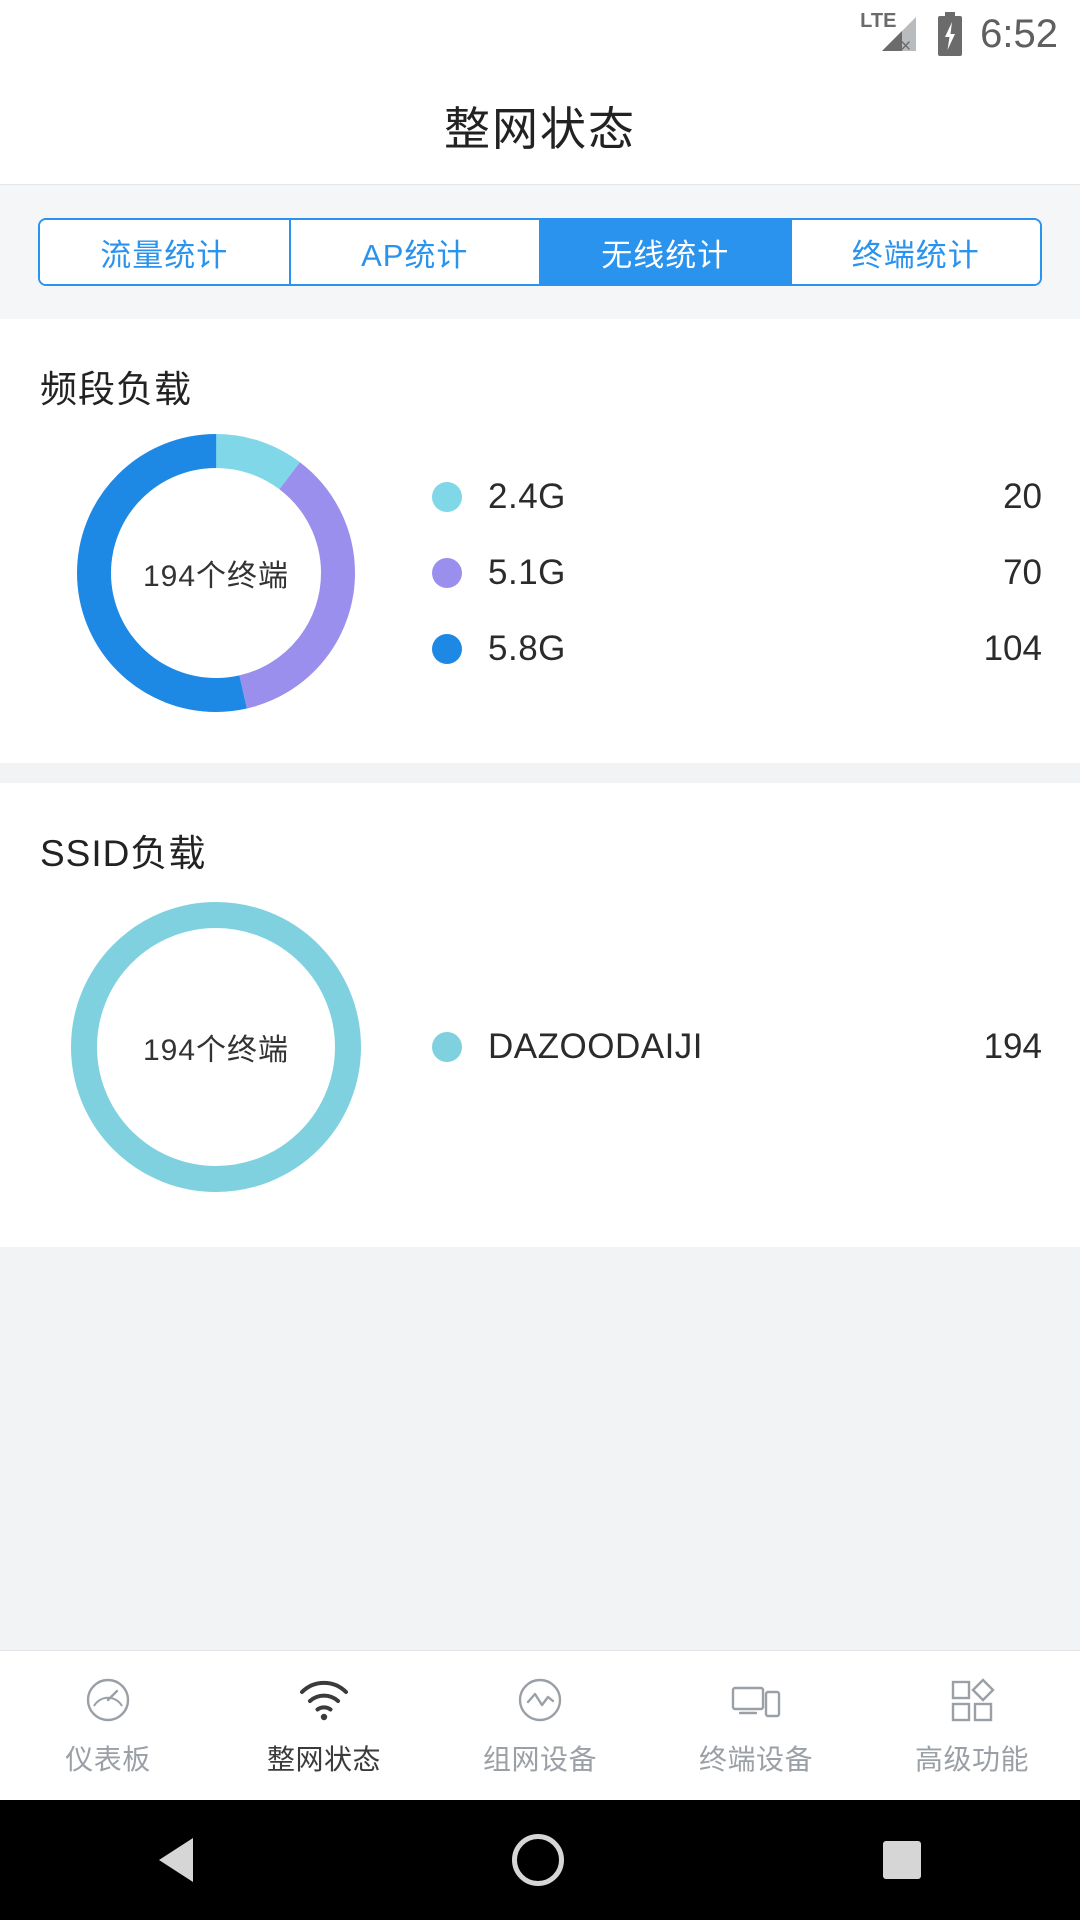 The image size is (1080, 1920). What do you see at coordinates (323, 1759) in the screenshot?
I see `nav-label-network-status: 整网状态` at bounding box center [323, 1759].